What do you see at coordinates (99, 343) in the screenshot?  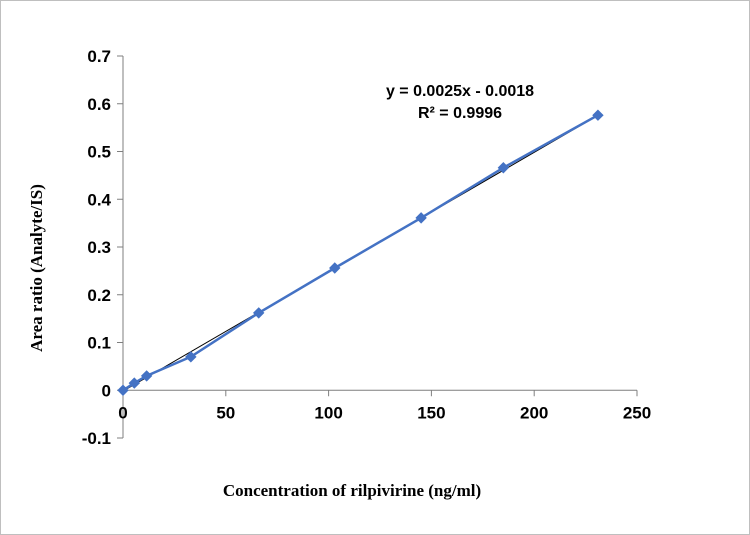 I see `y-tick-label: 0.1` at bounding box center [99, 343].